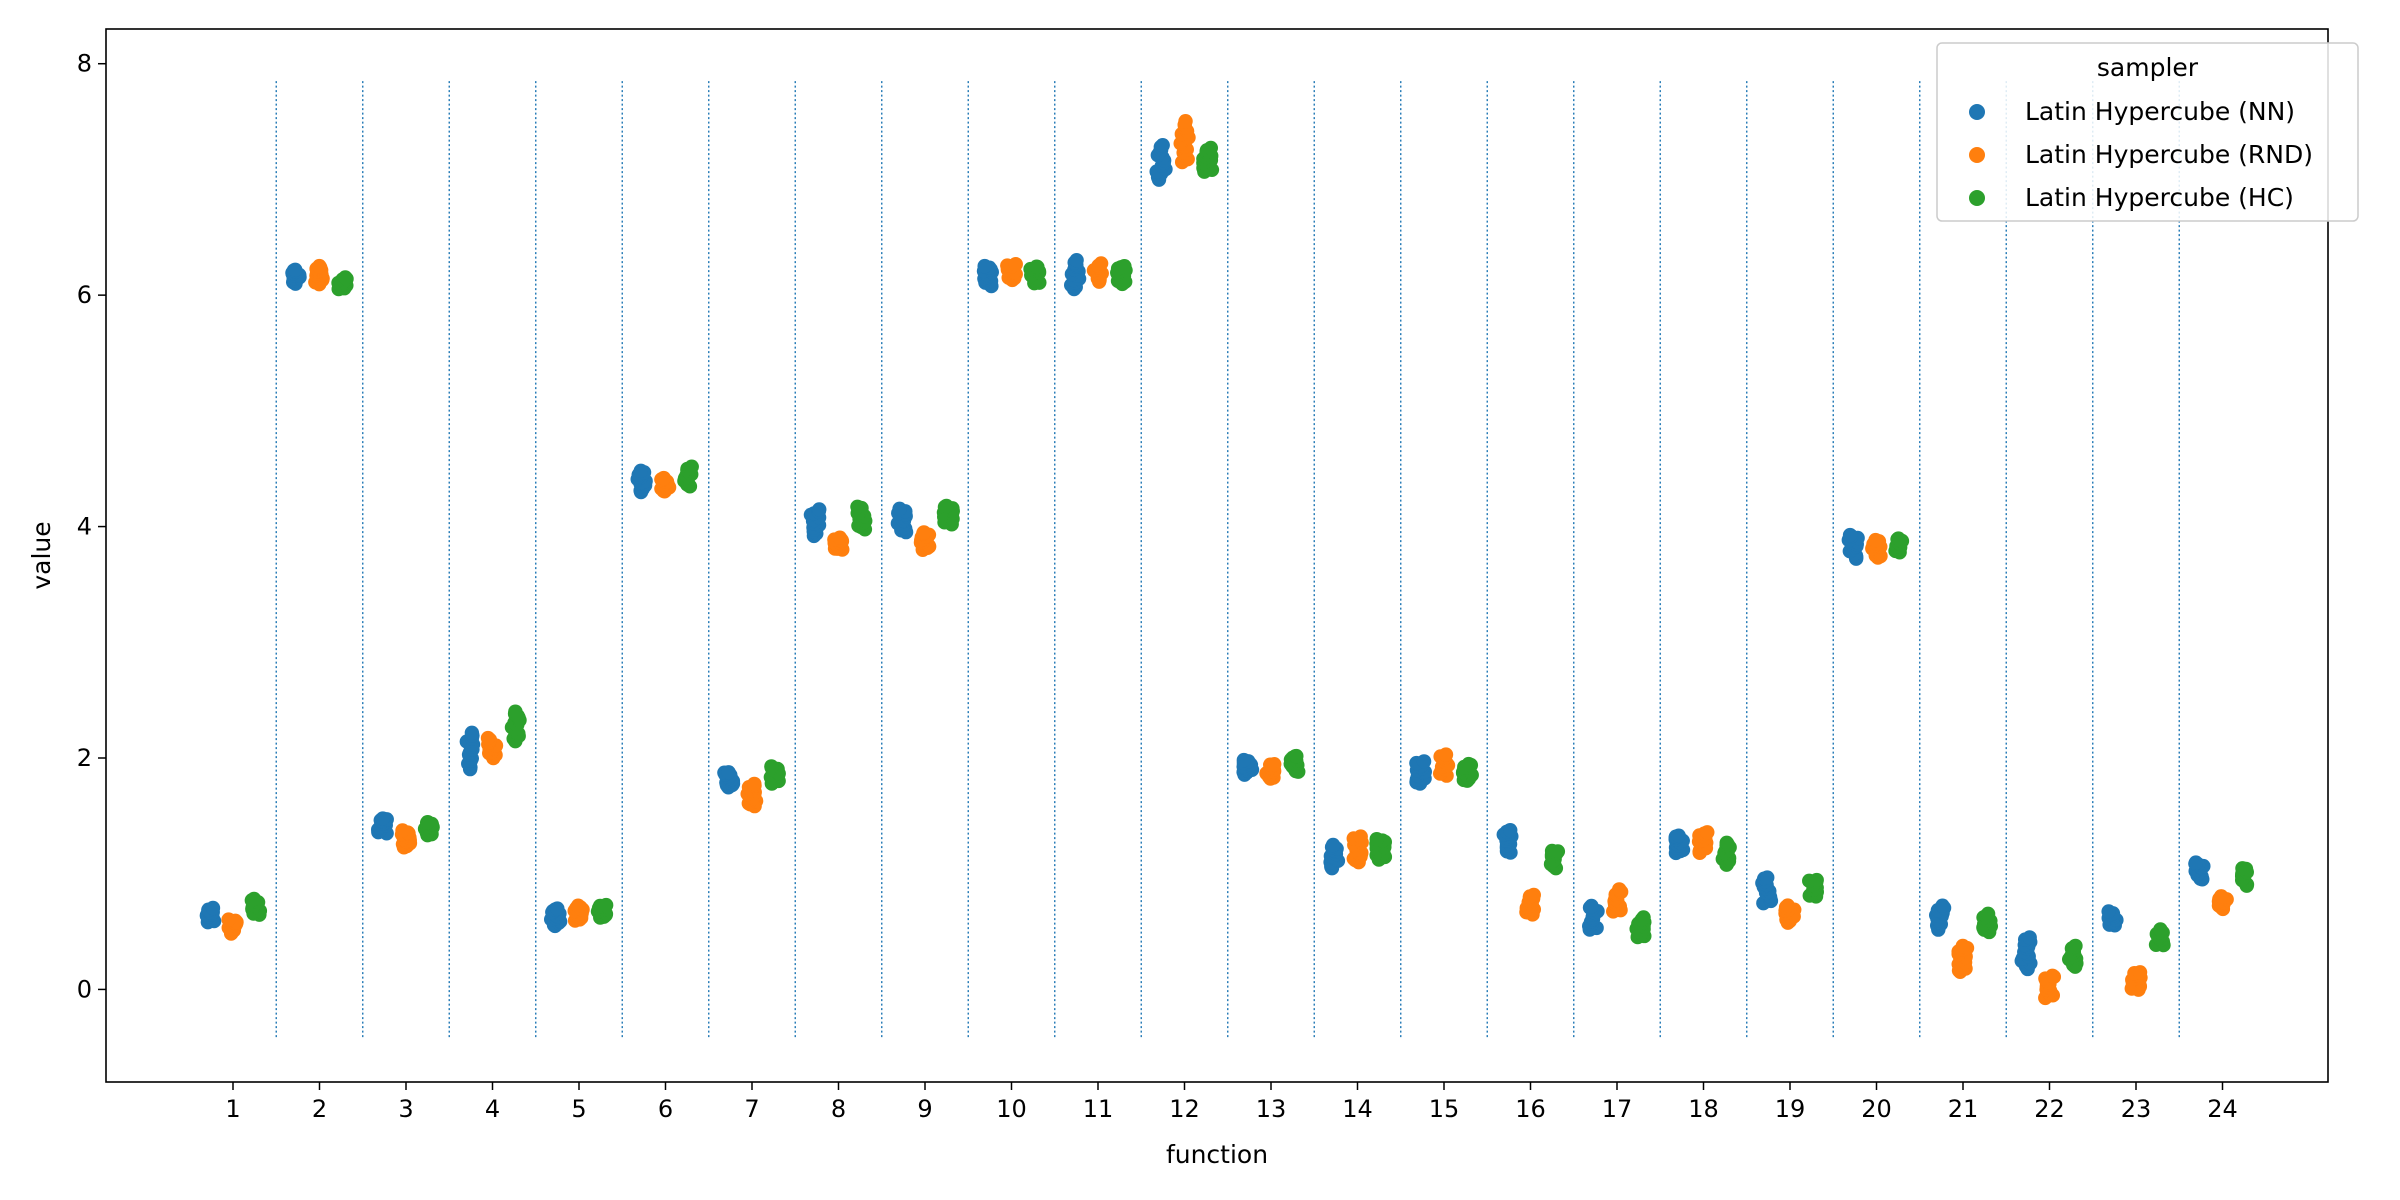  I want to click on legend-title: sampler, so click(2148, 67).